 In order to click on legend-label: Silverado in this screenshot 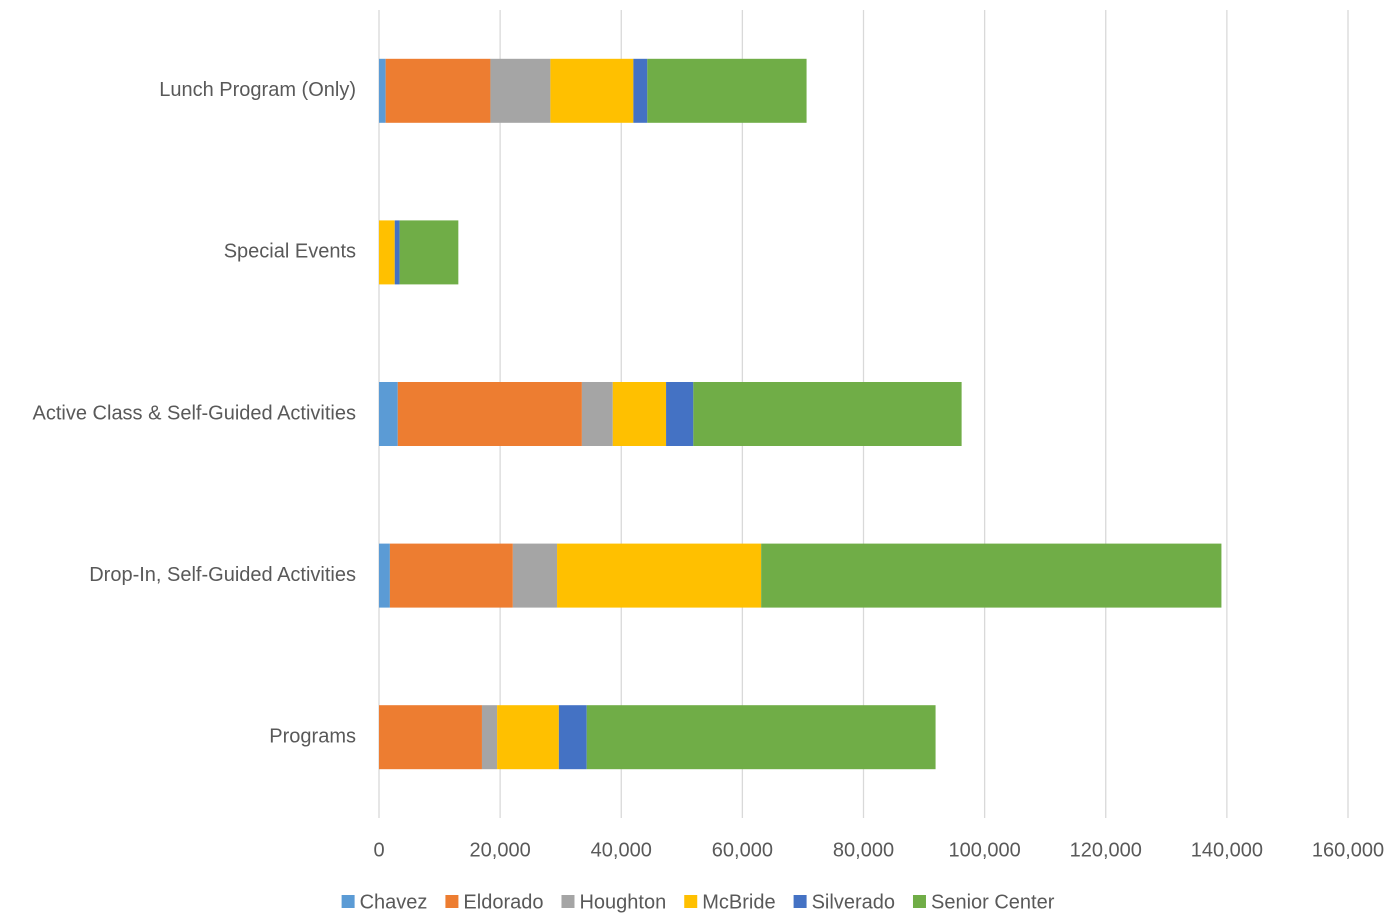, I will do `click(853, 902)`.